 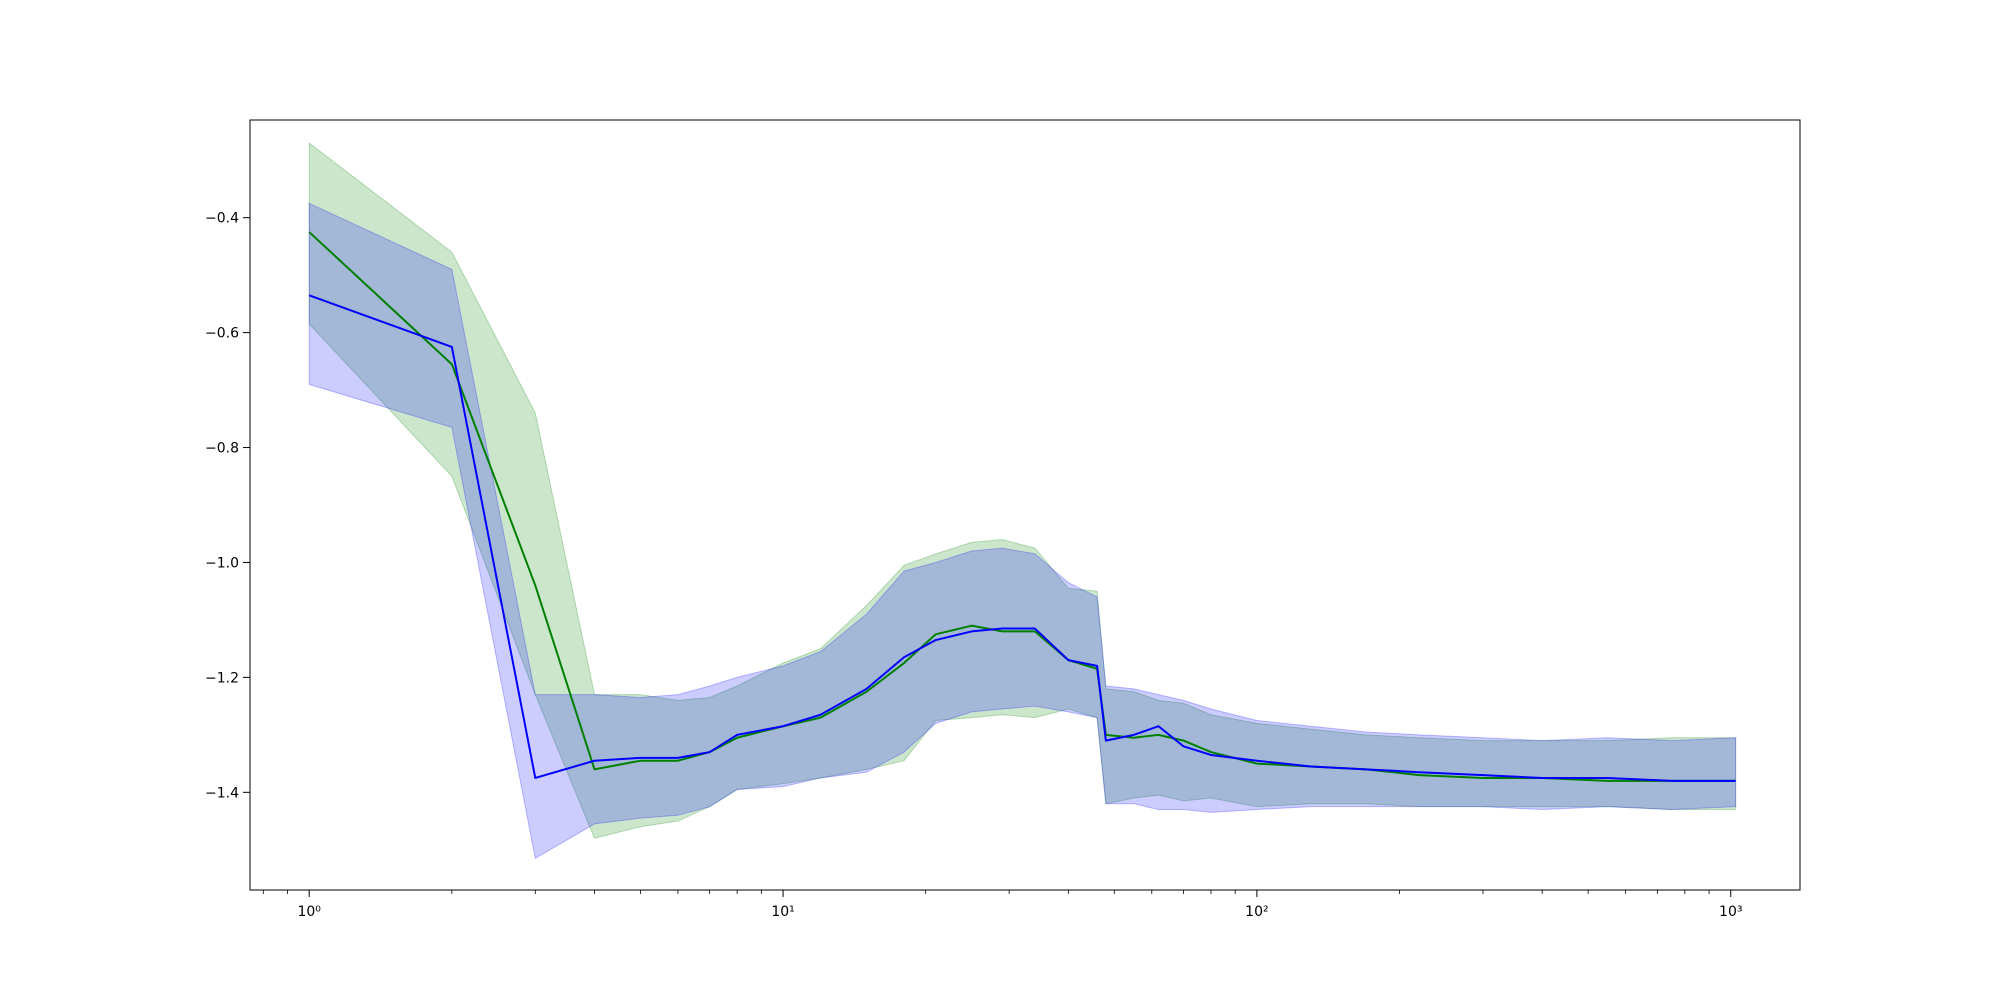 What do you see at coordinates (222, 334) in the screenshot?
I see `y-tick-label: −0.6` at bounding box center [222, 334].